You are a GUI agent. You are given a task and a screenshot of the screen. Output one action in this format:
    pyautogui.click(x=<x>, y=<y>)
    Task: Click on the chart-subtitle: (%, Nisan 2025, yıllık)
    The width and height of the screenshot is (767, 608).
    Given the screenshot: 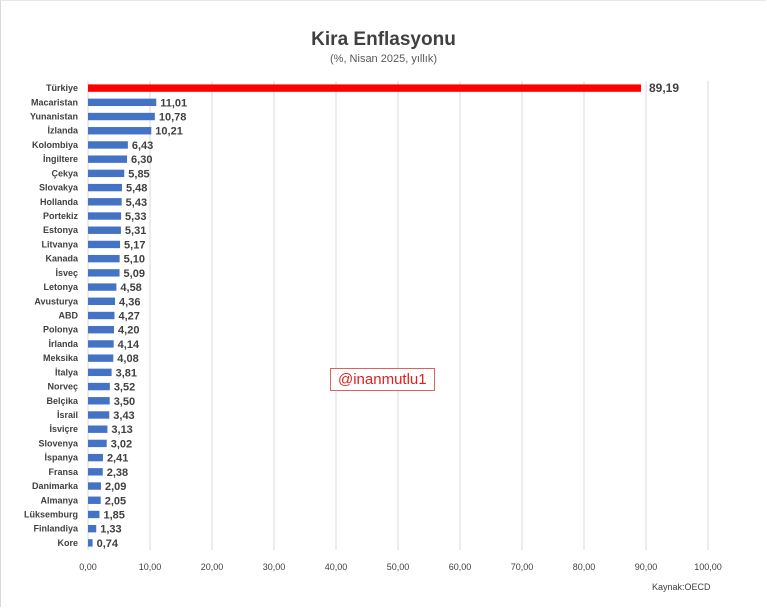 What is the action you would take?
    pyautogui.click(x=383, y=59)
    